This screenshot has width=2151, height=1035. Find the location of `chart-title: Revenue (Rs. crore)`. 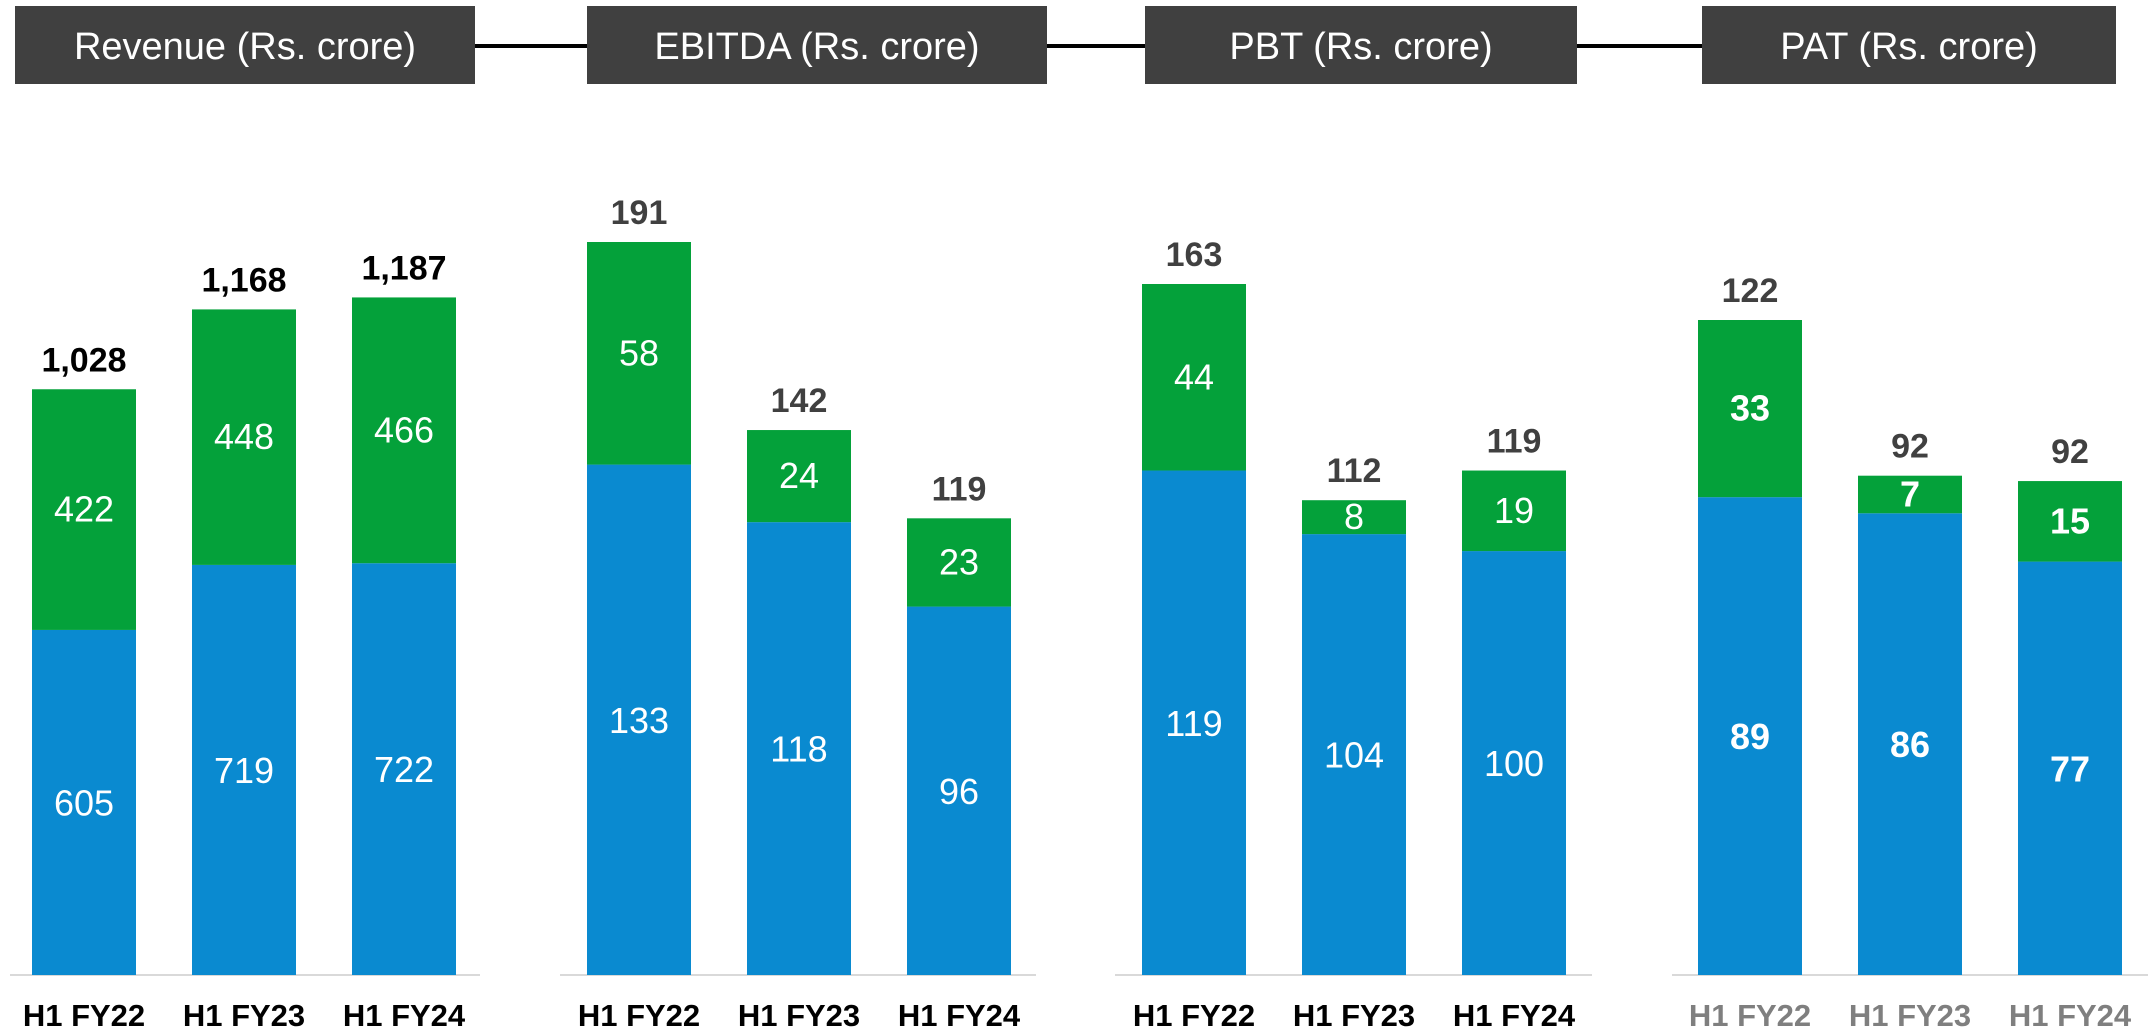

chart-title: Revenue (Rs. crore) is located at coordinates (245, 47).